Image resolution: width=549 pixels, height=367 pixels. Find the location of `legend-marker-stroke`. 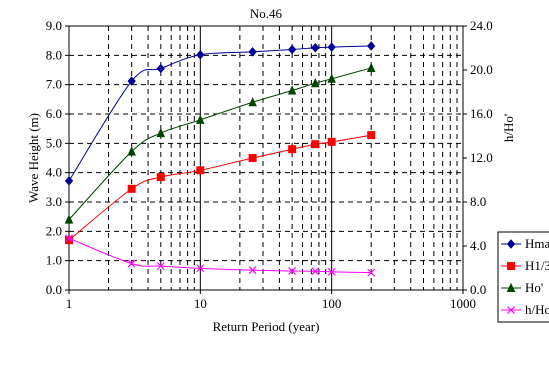

legend-marker-stroke is located at coordinates (511, 310).